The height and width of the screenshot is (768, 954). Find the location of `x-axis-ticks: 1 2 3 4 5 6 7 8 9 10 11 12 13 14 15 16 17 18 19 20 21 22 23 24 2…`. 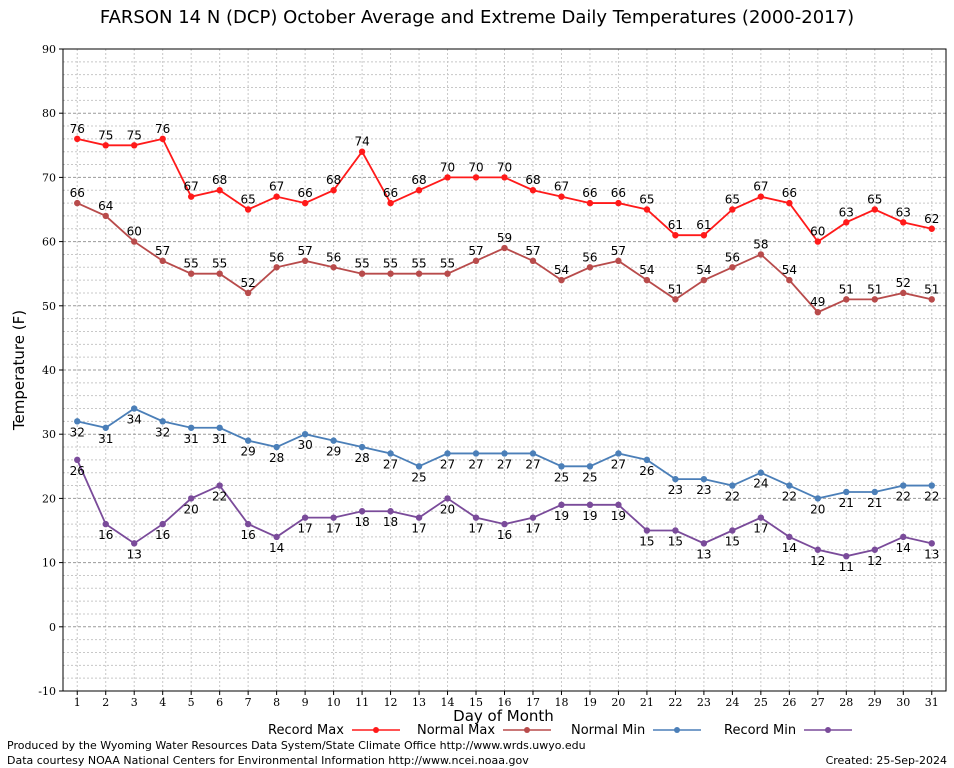

x-axis-ticks: 1 2 3 4 5 6 7 8 9 10 11 12 13 14 15 16 17 18 19 20 21 22 23 24 2… is located at coordinates (506, 700).